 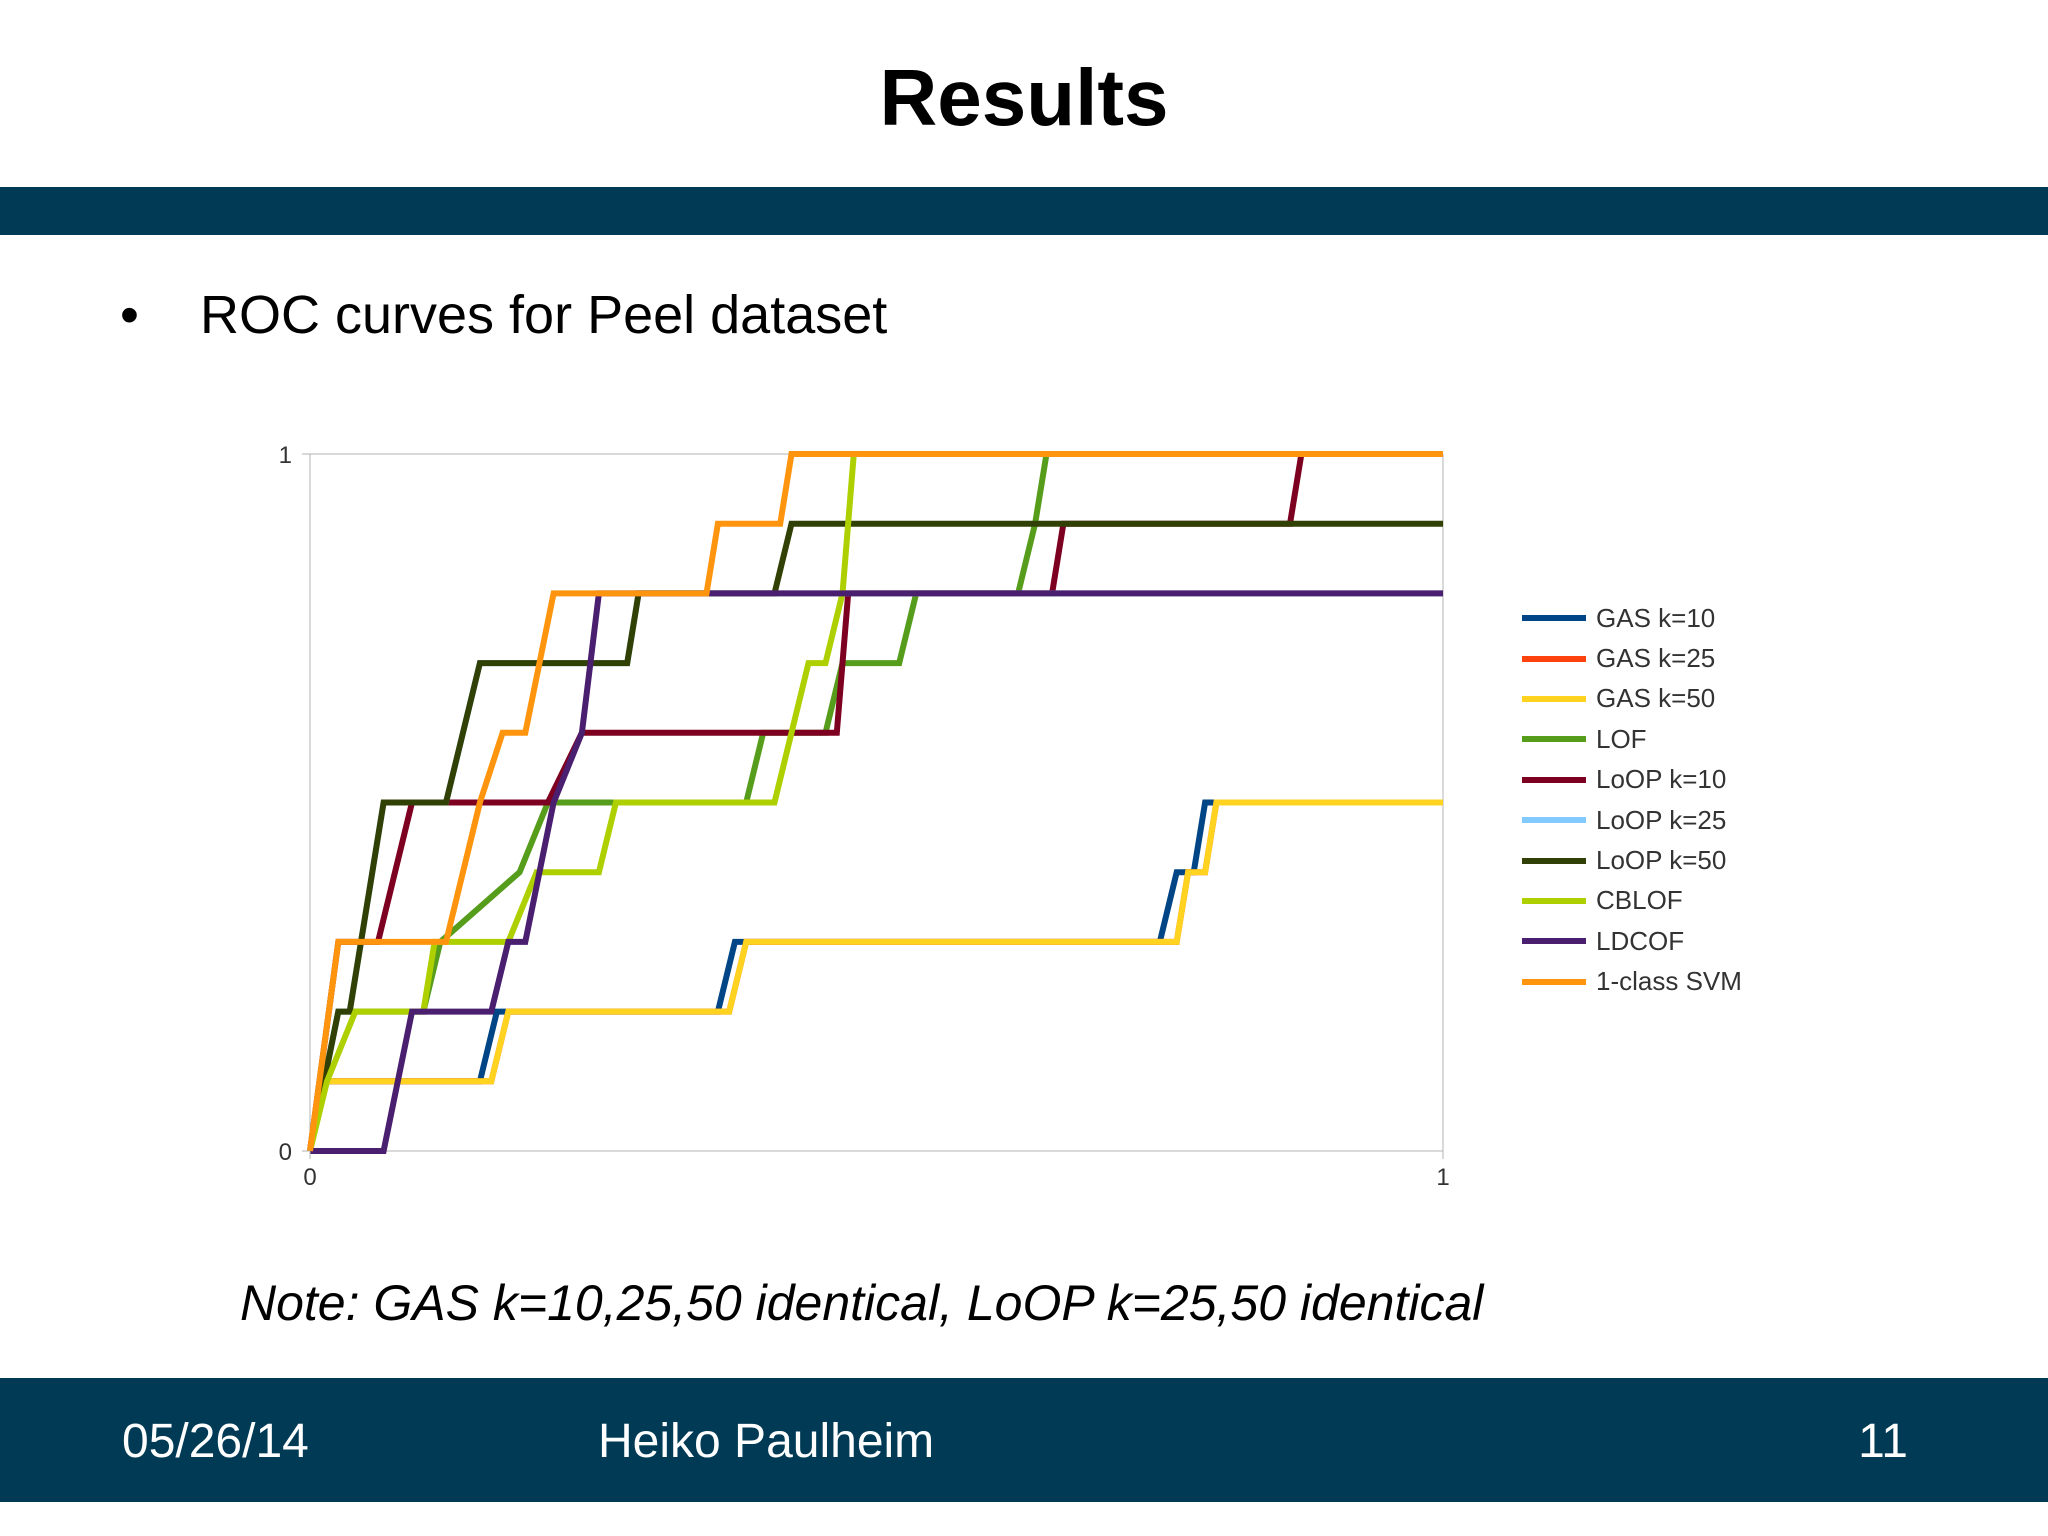 I want to click on footer-page-number: 11, so click(x=1883, y=1441).